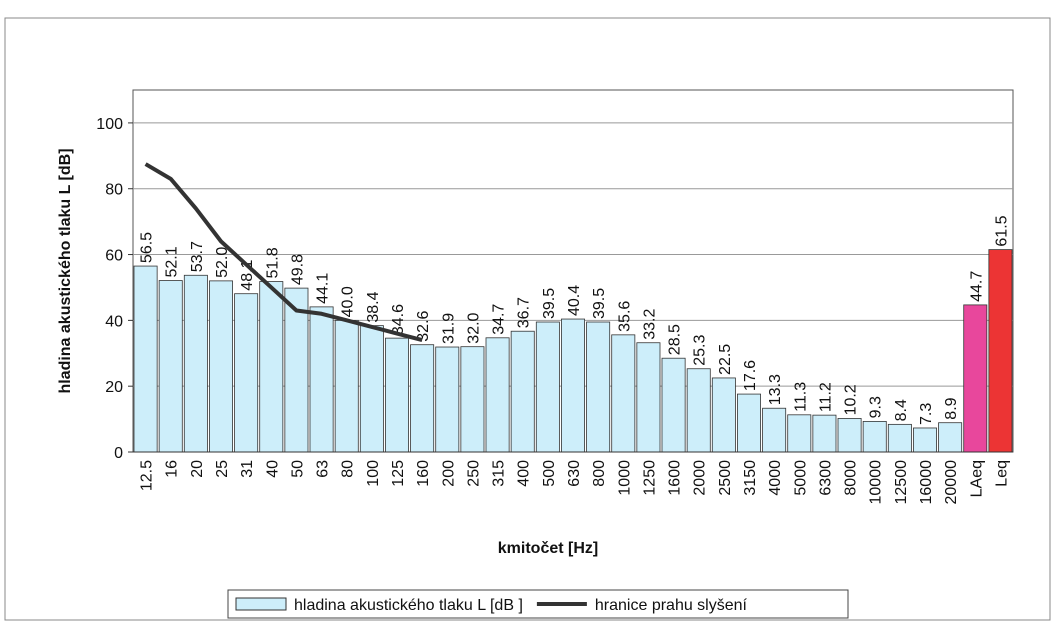  What do you see at coordinates (499, 473) in the screenshot?
I see `x-tick-label: 315` at bounding box center [499, 473].